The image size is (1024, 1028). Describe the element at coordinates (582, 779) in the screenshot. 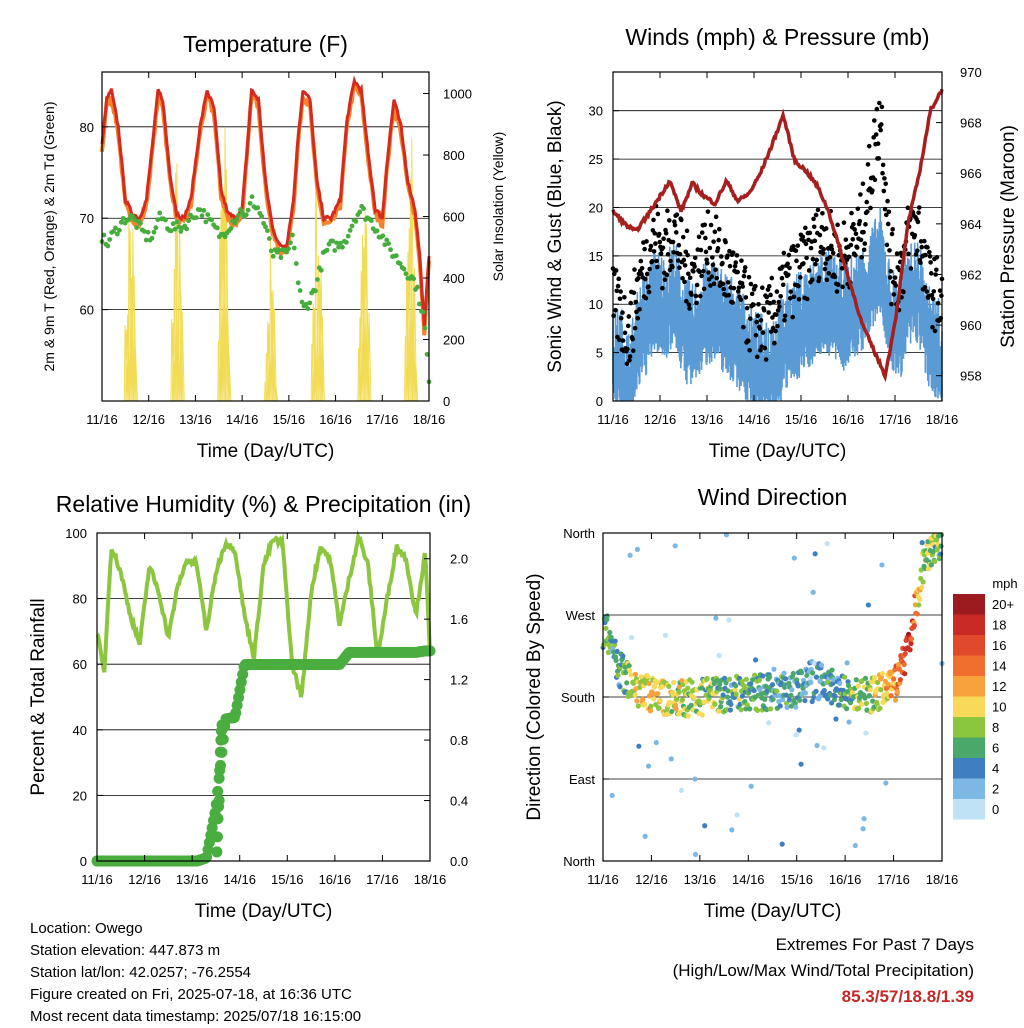

I see `y-tick-label: East` at that location.